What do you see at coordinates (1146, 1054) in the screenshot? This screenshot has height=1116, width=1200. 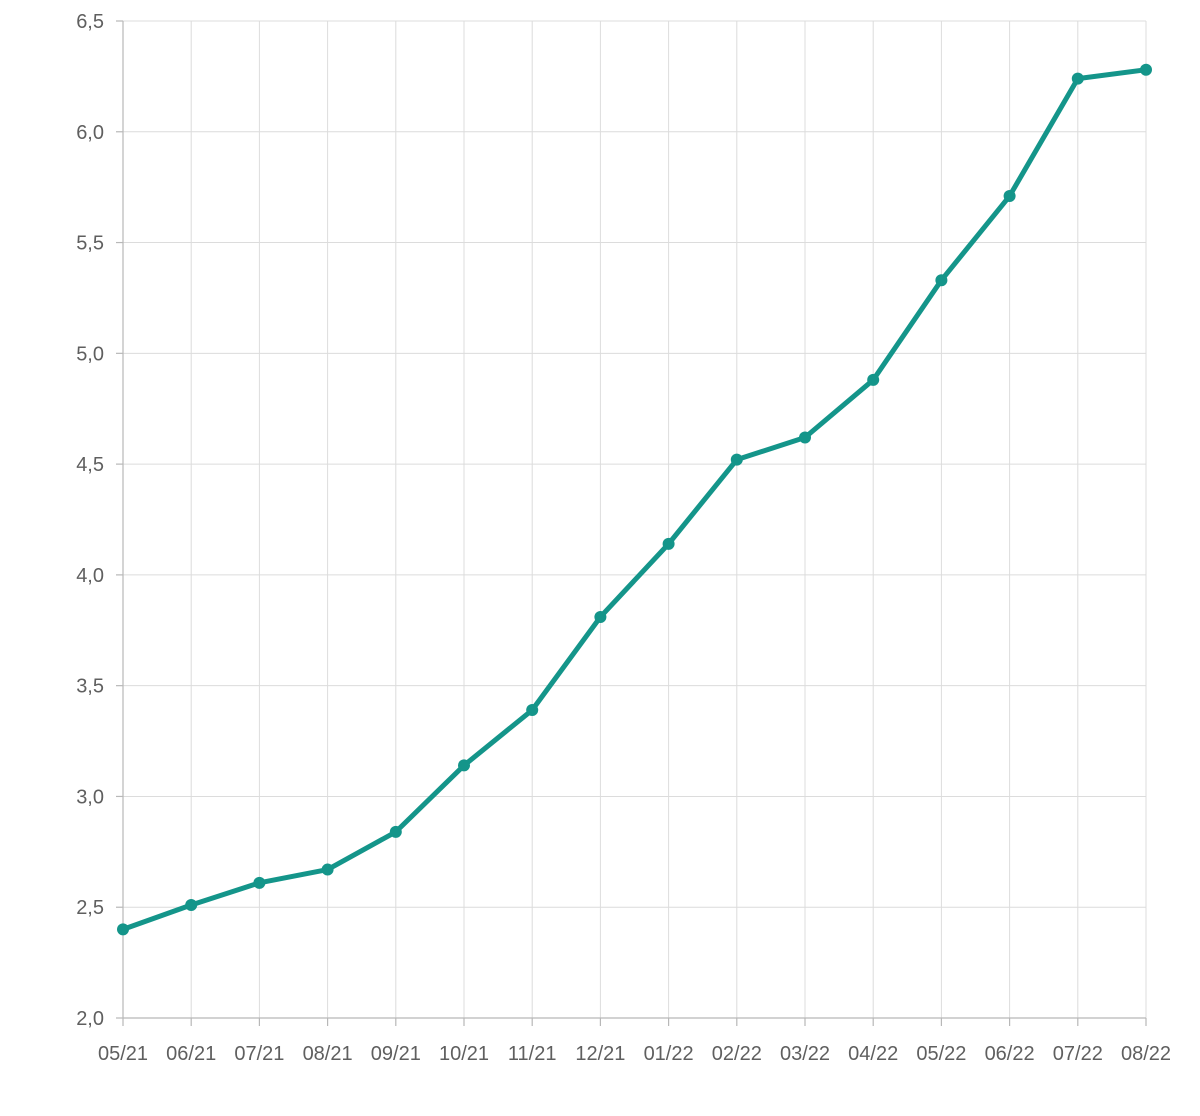 I see `x-tick-label: 08/22` at bounding box center [1146, 1054].